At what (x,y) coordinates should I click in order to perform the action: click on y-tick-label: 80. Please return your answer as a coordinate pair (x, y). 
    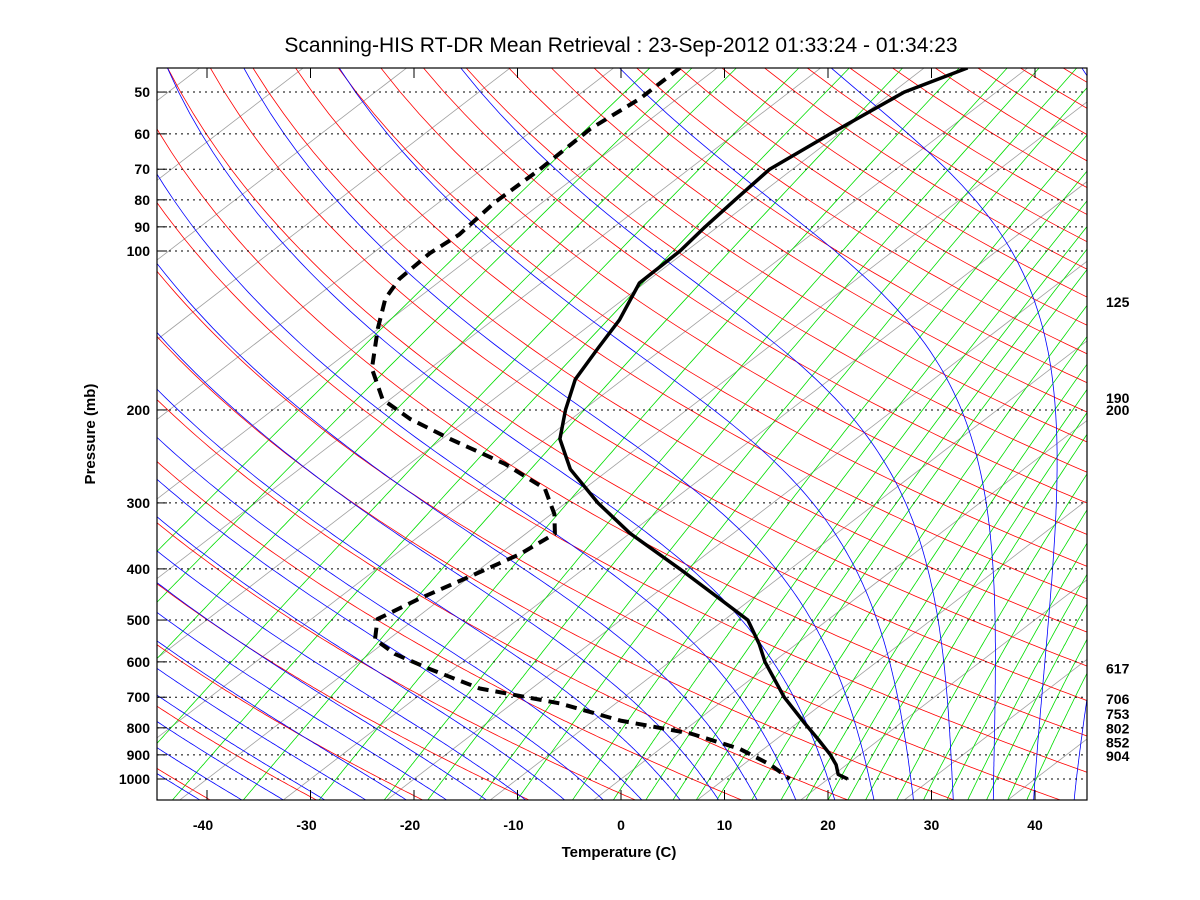
    Looking at the image, I should click on (142, 200).